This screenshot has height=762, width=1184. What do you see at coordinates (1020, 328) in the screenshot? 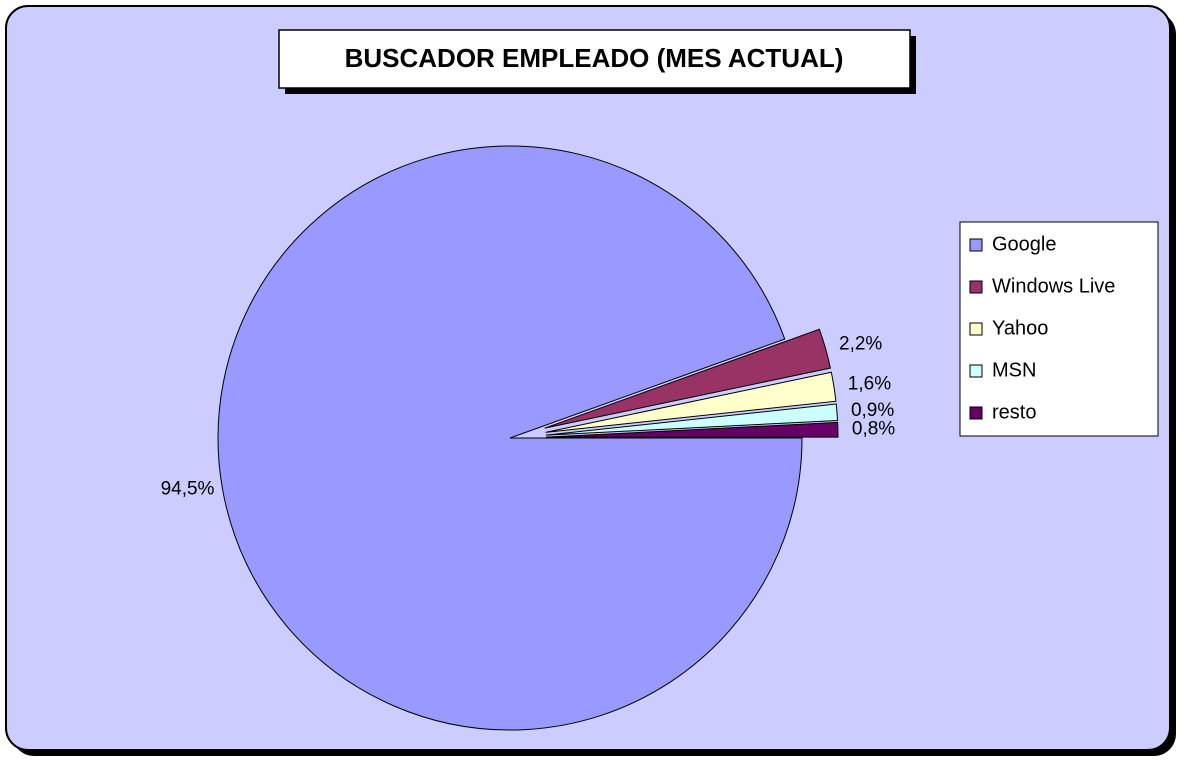
I see `legend-label: Yahoo` at bounding box center [1020, 328].